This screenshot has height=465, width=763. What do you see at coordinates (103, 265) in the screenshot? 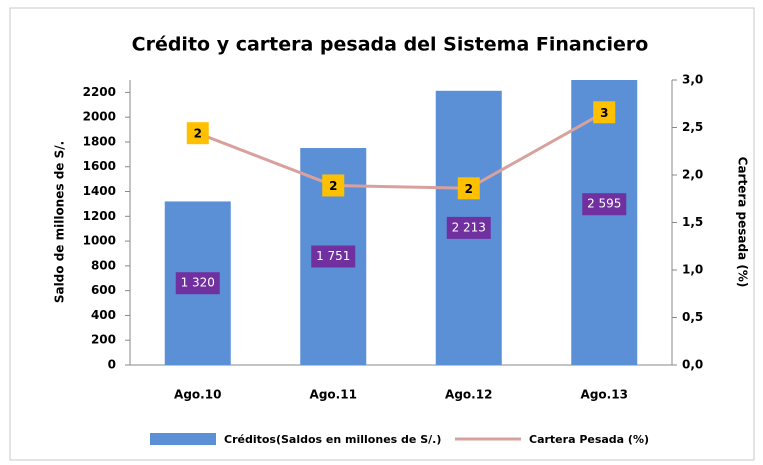
I see `y-tick-label: 800` at bounding box center [103, 265].